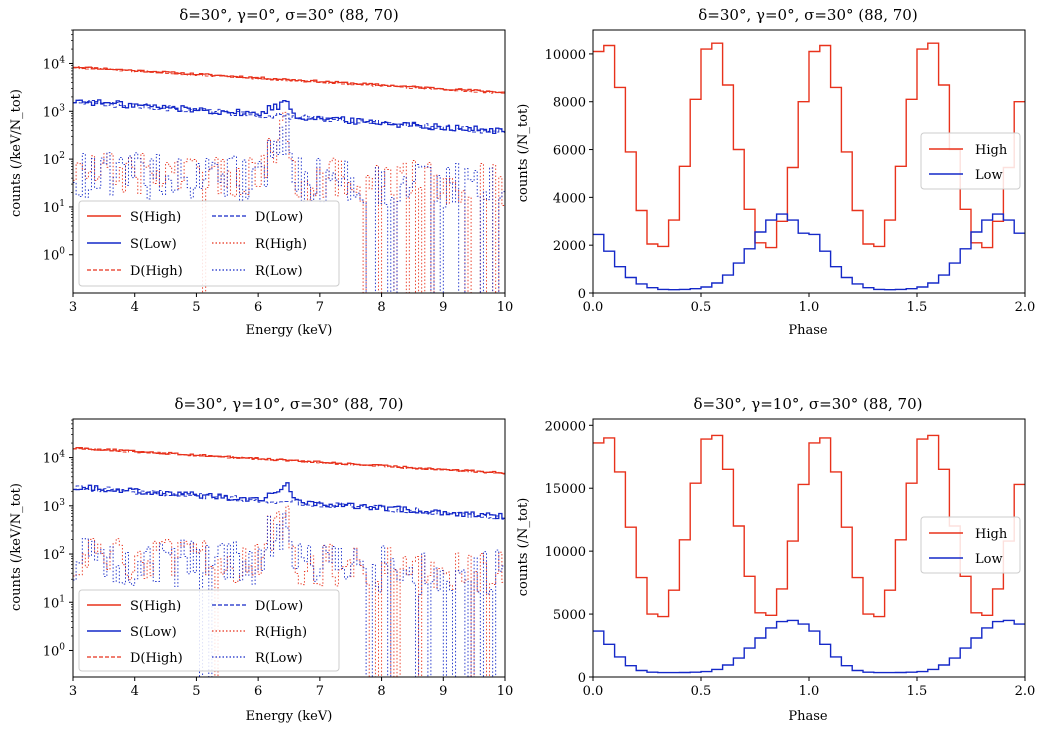  What do you see at coordinates (569, 103) in the screenshot?
I see `y-tick-label: 8000` at bounding box center [569, 103].